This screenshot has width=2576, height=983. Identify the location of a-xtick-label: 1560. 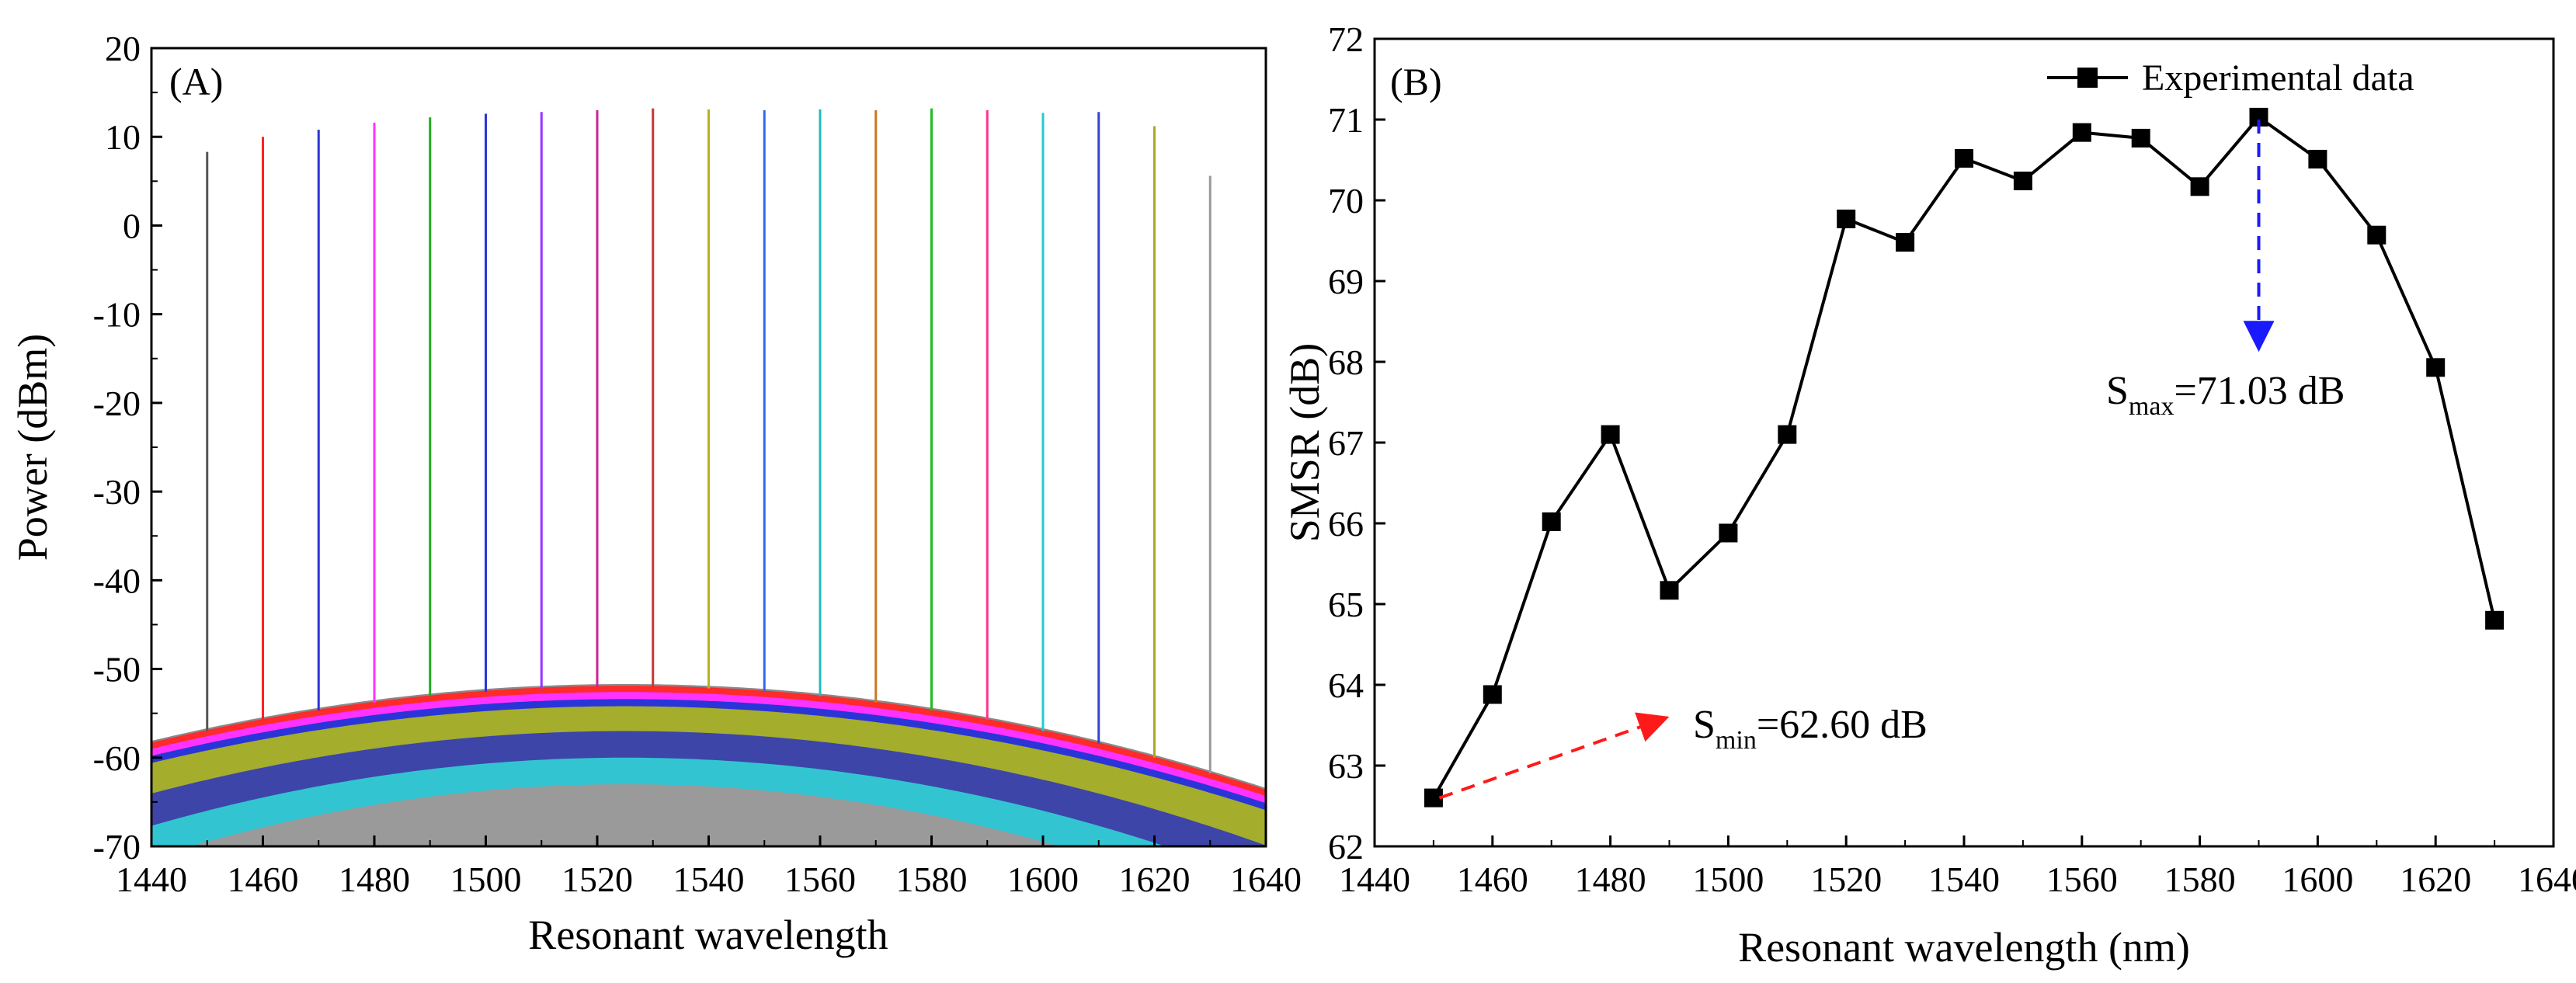
(820, 880).